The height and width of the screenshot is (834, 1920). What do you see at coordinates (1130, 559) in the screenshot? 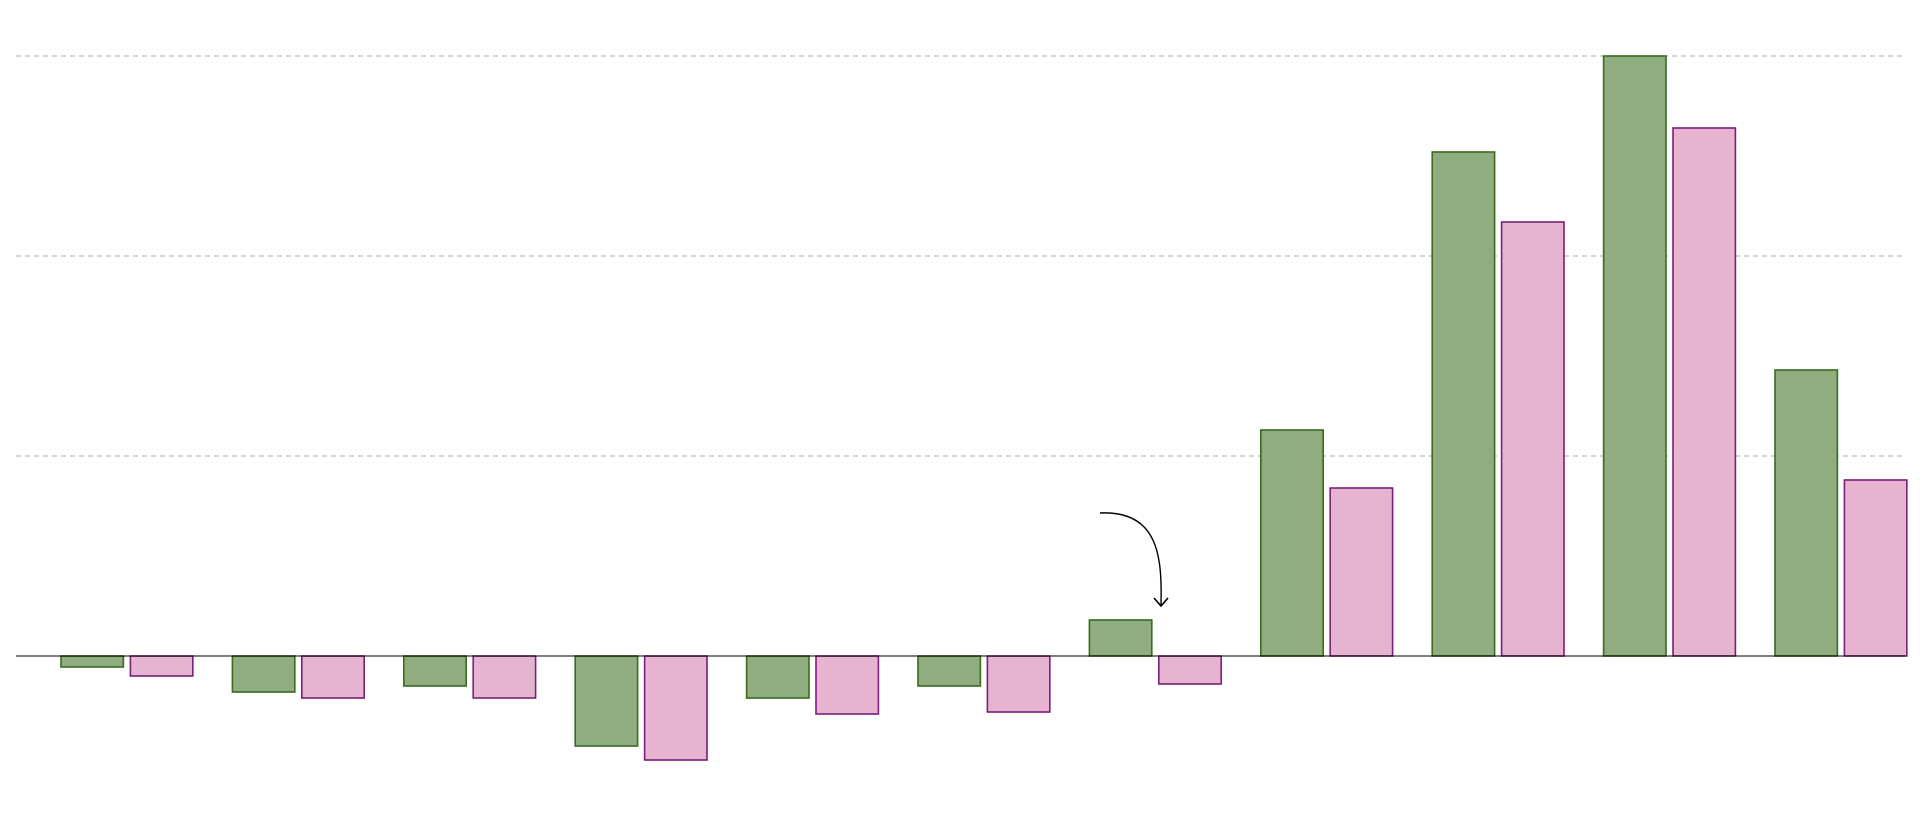
I see `annotation-arrow` at bounding box center [1130, 559].